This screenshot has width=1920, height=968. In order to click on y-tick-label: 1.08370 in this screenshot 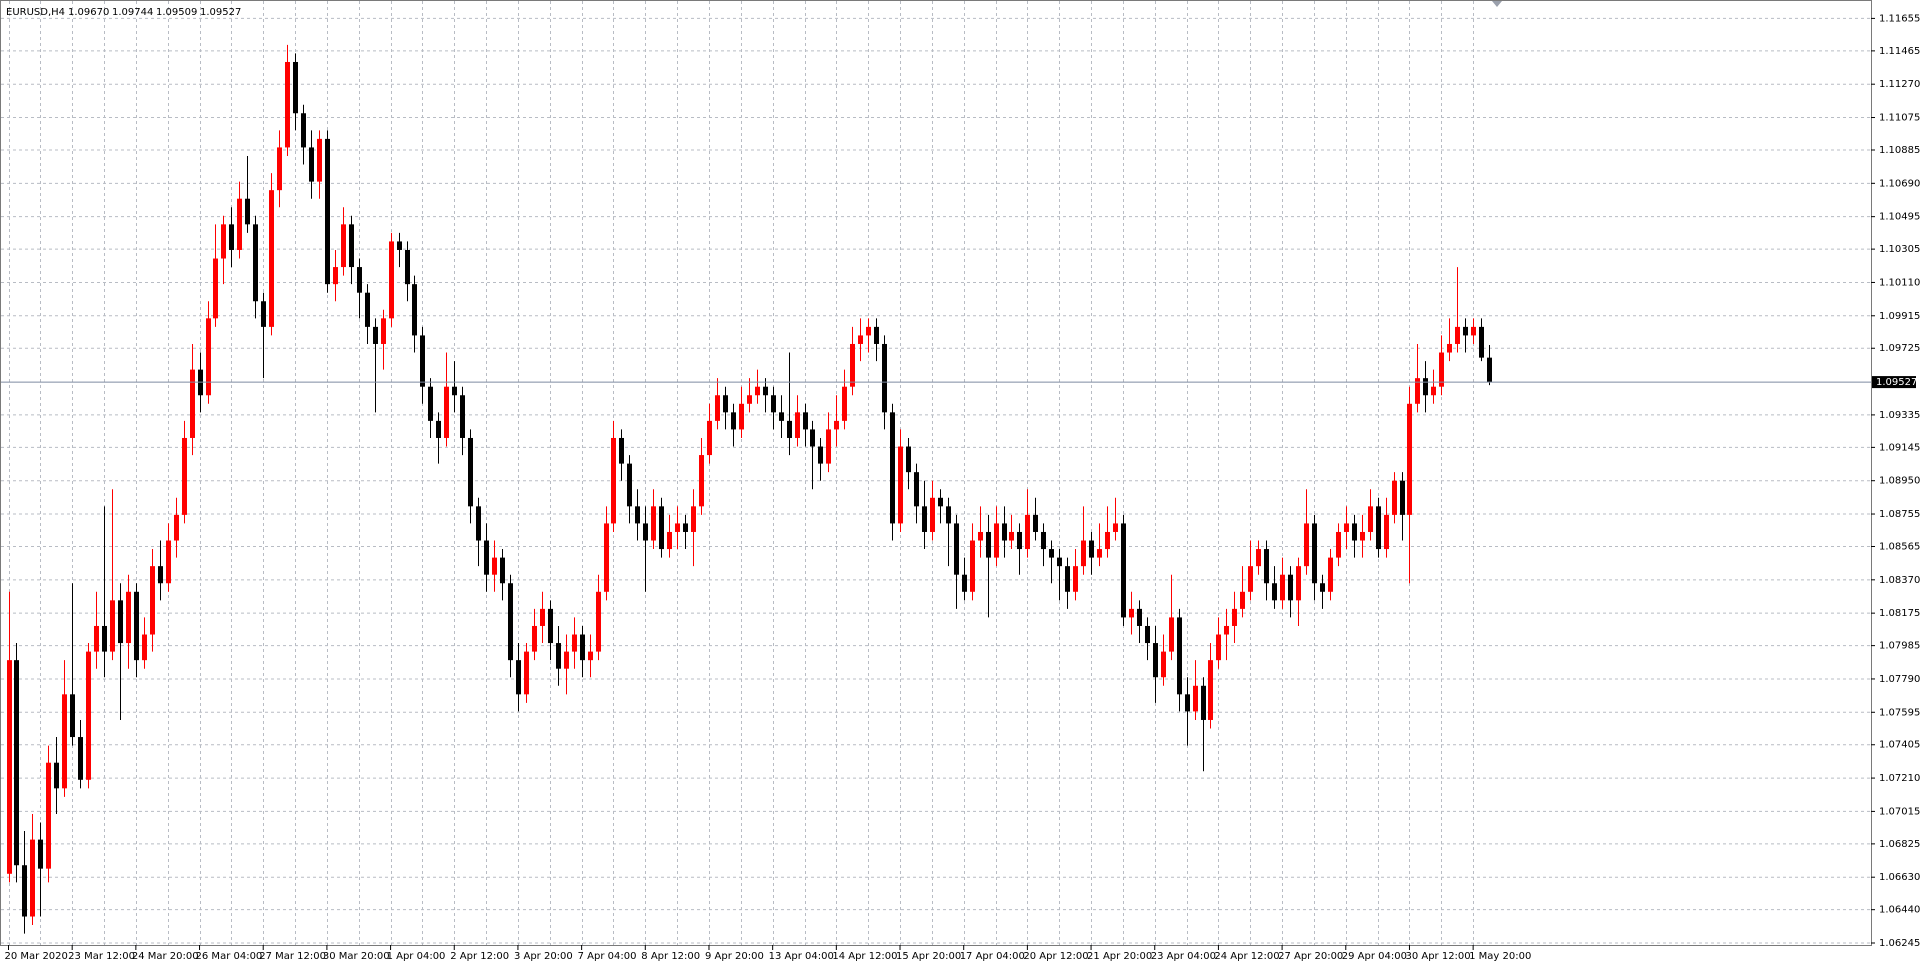, I will do `click(1899, 580)`.